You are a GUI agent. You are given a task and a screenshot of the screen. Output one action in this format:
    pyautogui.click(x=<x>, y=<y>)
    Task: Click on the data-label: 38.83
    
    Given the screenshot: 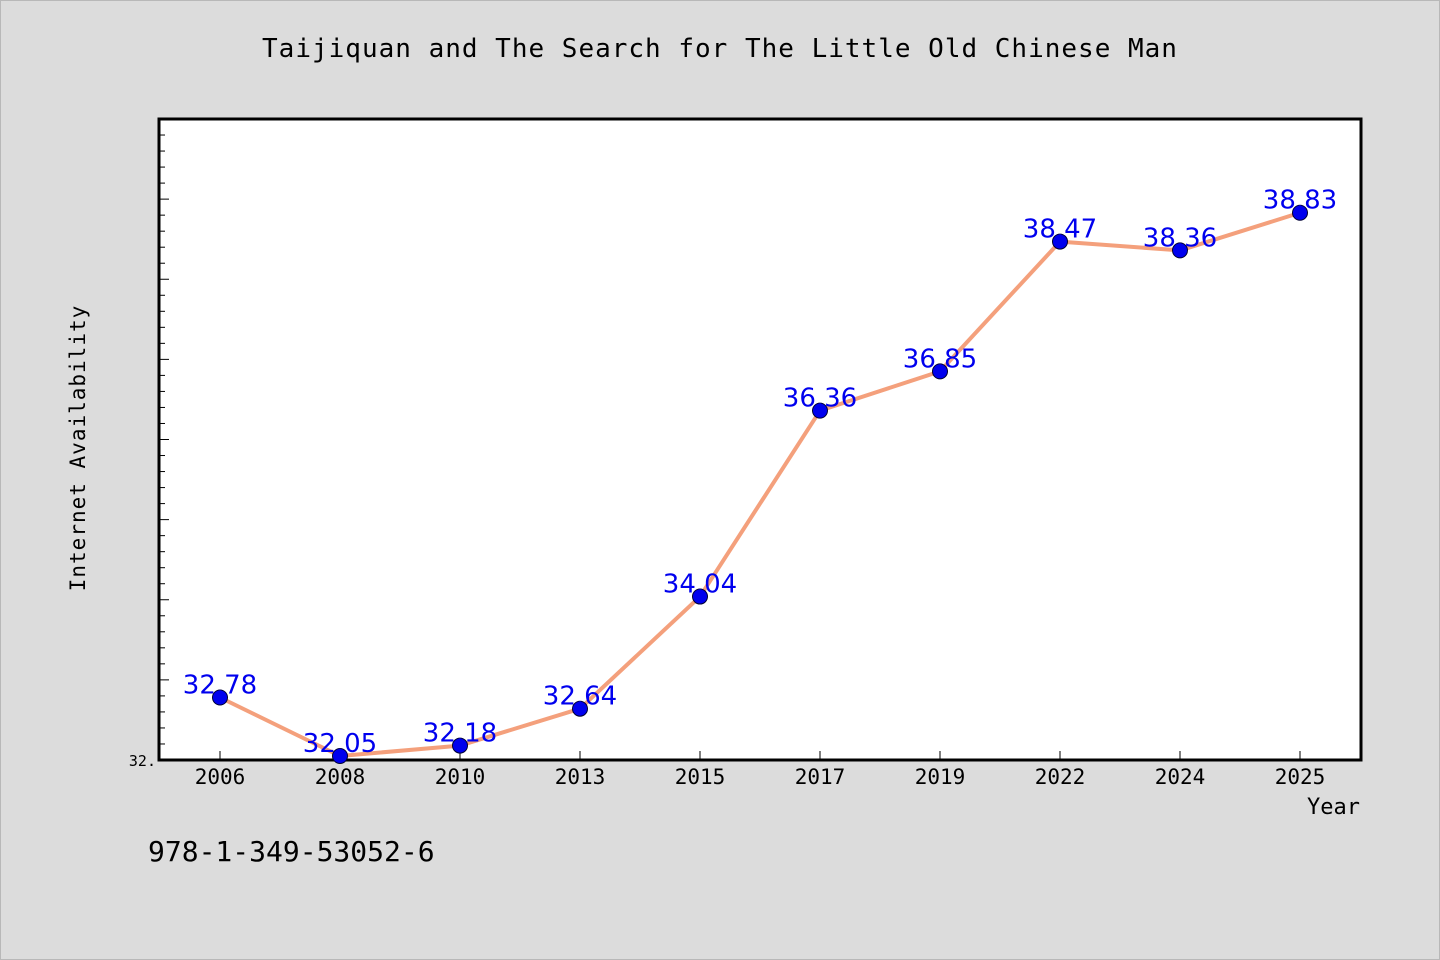 What is the action you would take?
    pyautogui.click(x=1300, y=201)
    